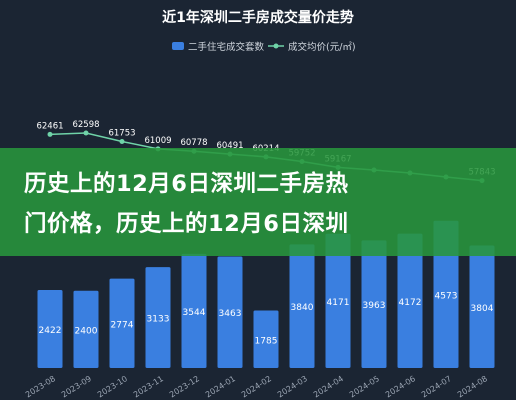  Describe the element at coordinates (76, 386) in the screenshot. I see `x-tick-label: 2023-09` at that location.